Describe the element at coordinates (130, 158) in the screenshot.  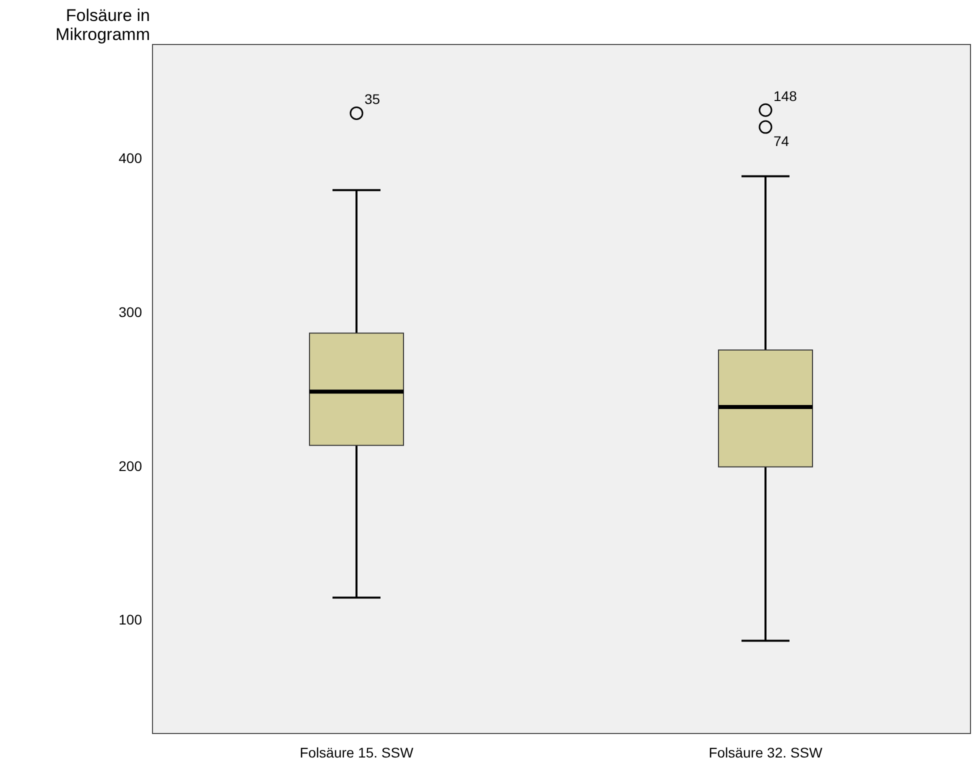
I see `y-tick-label: 400` at that location.